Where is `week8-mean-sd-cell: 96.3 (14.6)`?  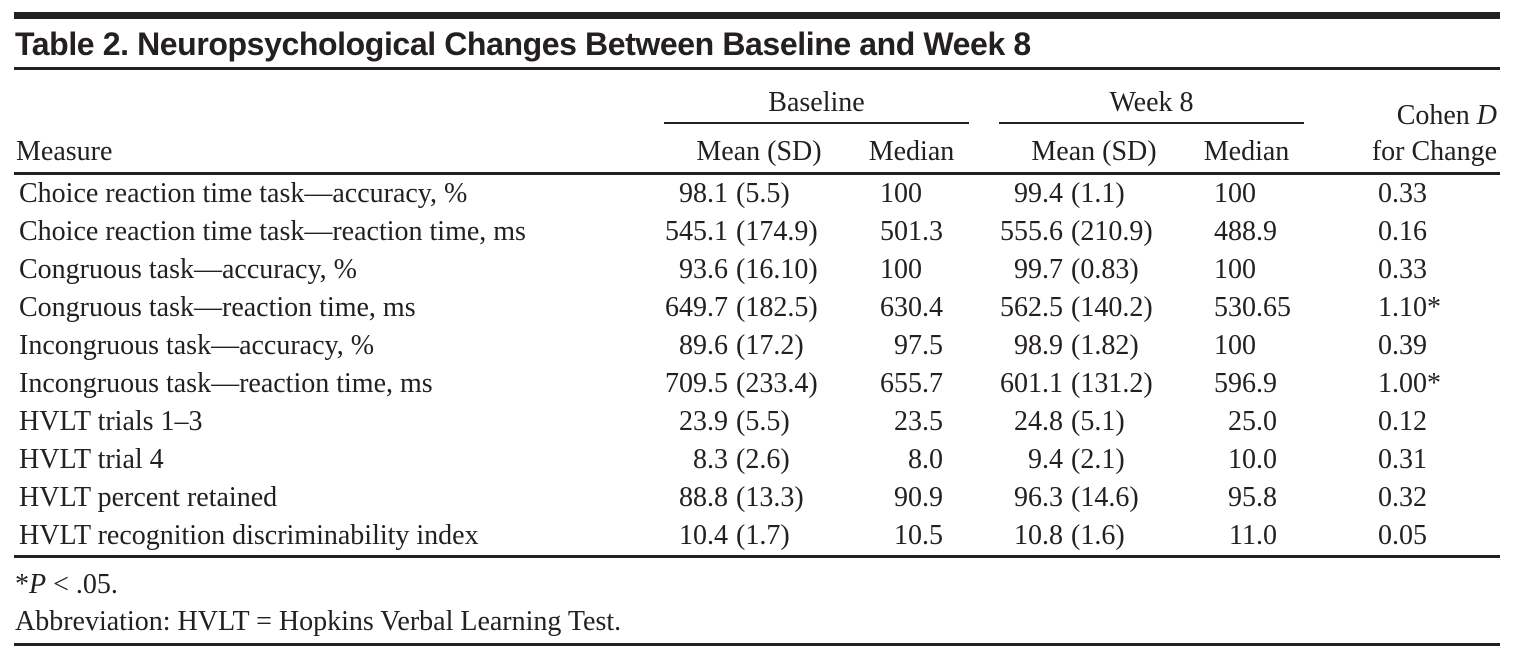 week8-mean-sd-cell: 96.3 (14.6) is located at coordinates (1076, 497).